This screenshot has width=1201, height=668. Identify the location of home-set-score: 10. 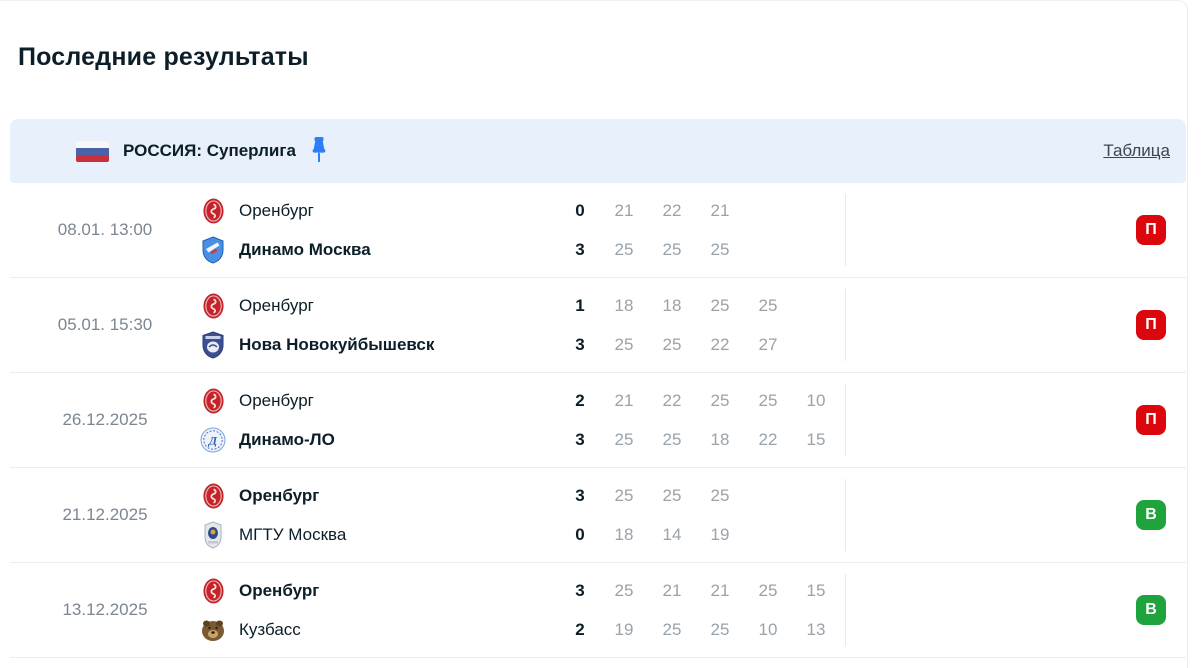
(816, 400).